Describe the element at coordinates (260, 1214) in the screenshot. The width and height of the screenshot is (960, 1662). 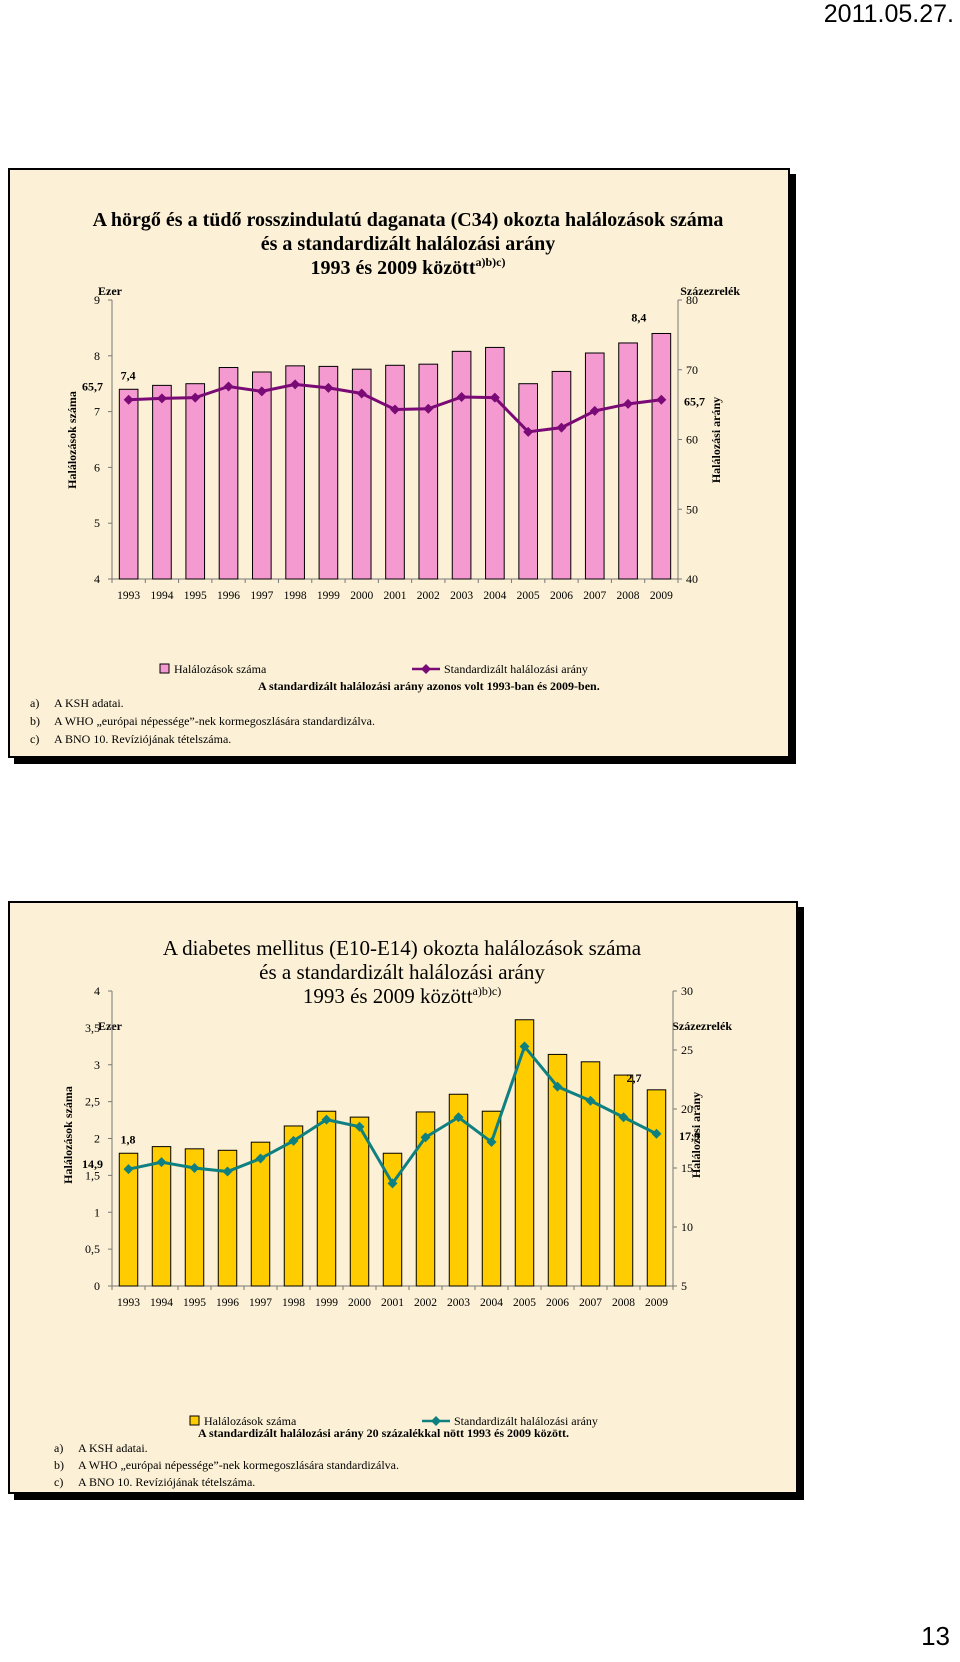
I see `bar-1997` at that location.